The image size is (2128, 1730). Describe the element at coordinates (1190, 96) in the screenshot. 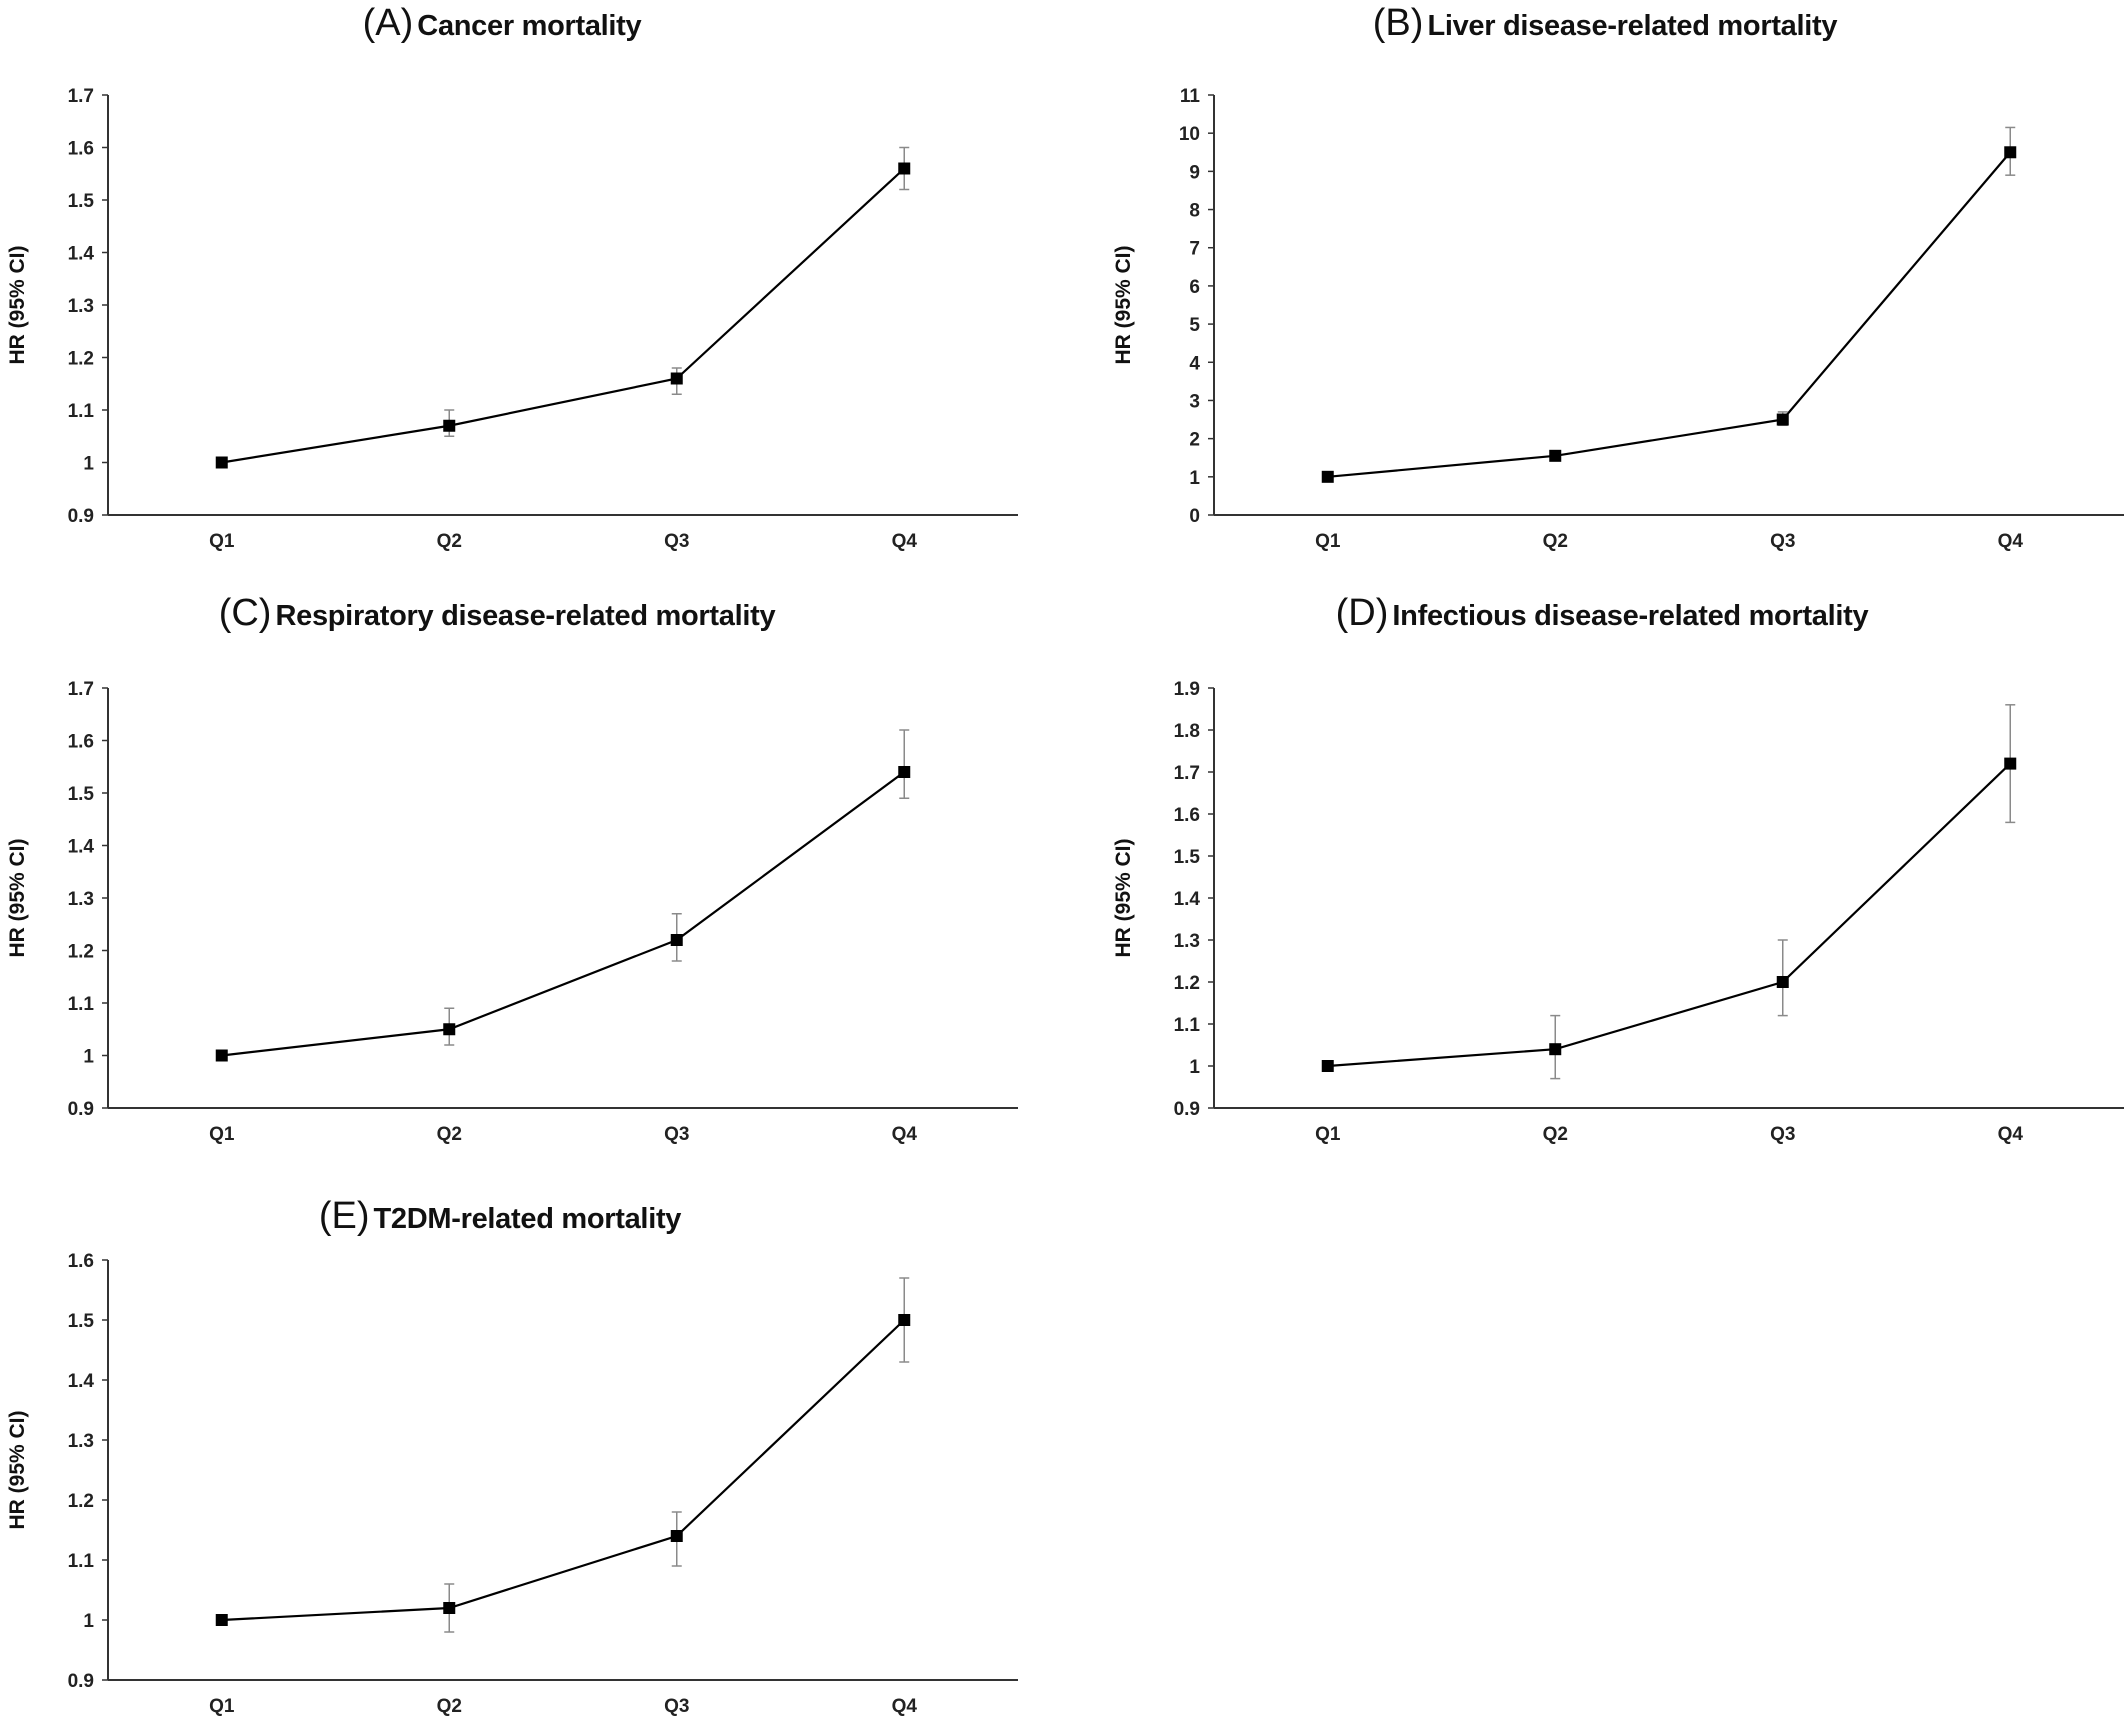

I see `y-tick-label: 11` at that location.